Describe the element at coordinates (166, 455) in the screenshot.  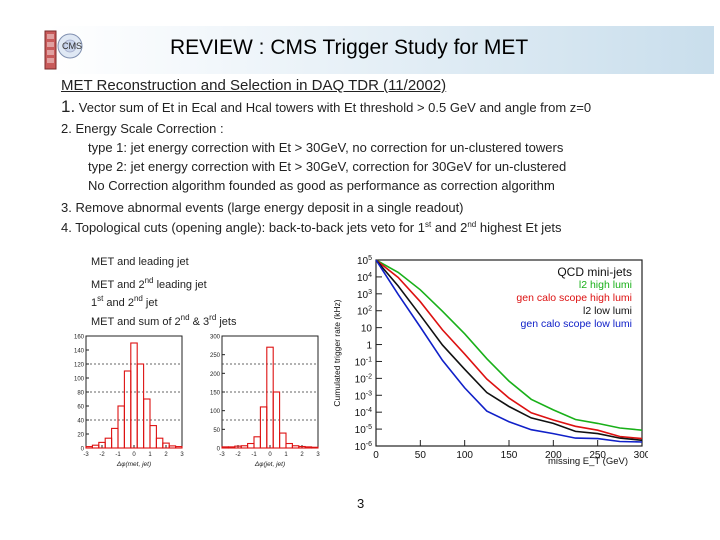
I see `hist1-x-tick-label: 2` at that location.